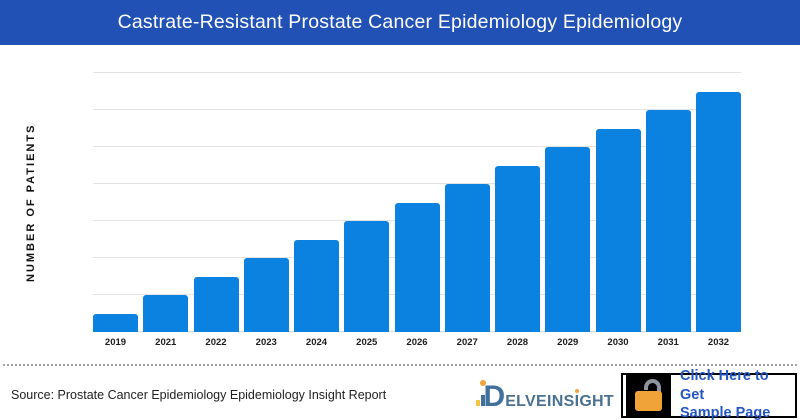  What do you see at coordinates (367, 342) in the screenshot?
I see `x-tick-label: 2025` at bounding box center [367, 342].